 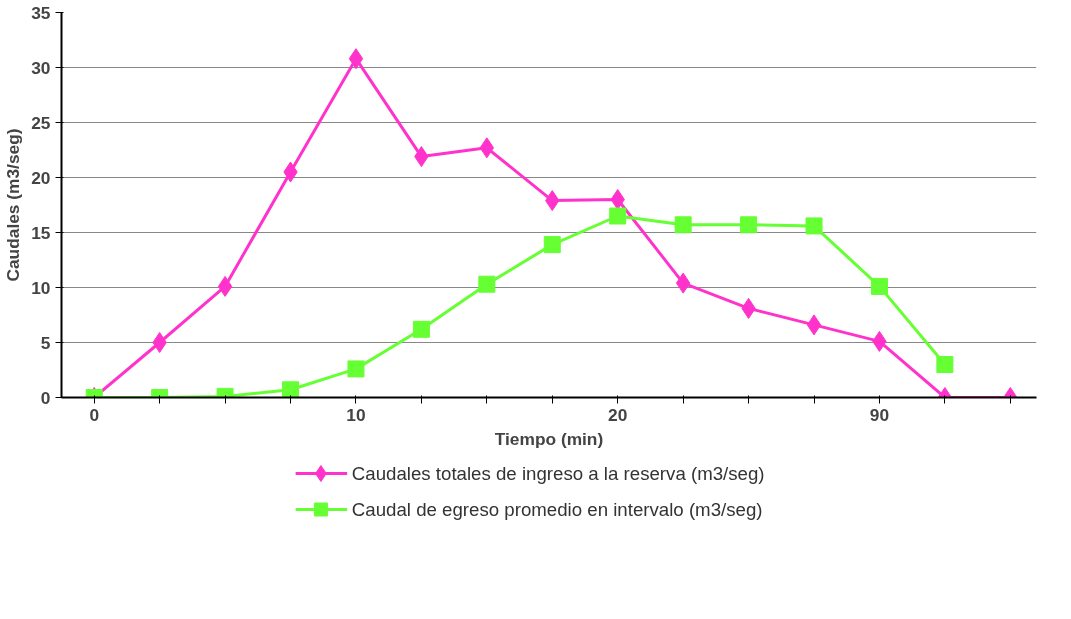 I want to click on y-tick-label: 10, so click(x=41, y=287).